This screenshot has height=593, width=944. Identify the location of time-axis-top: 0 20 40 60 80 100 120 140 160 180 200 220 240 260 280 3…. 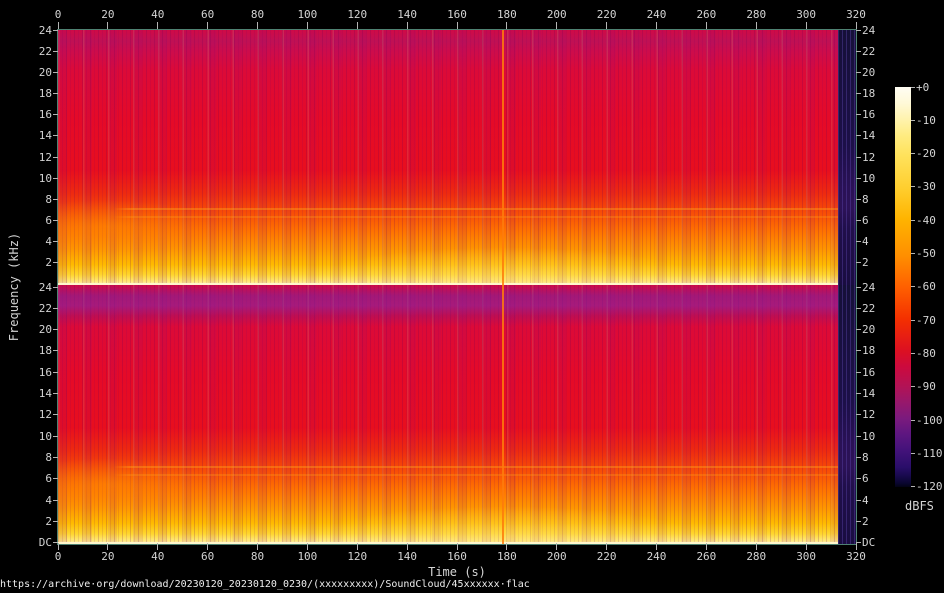
(460, 18).